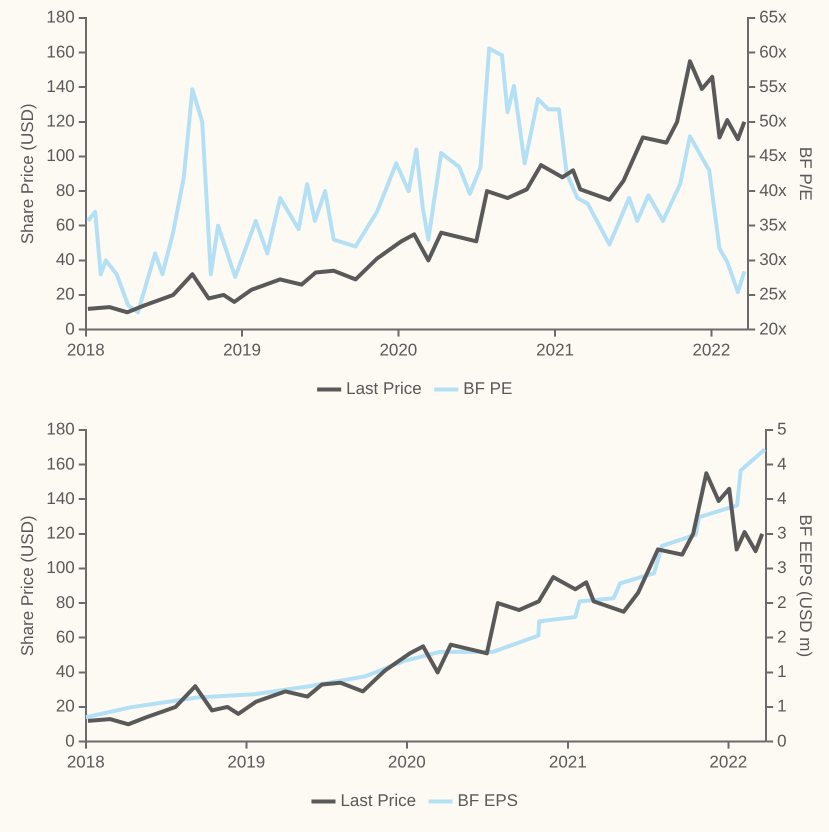 This screenshot has width=829, height=832. I want to click on y2-axis-title: BF P/E, so click(806, 173).